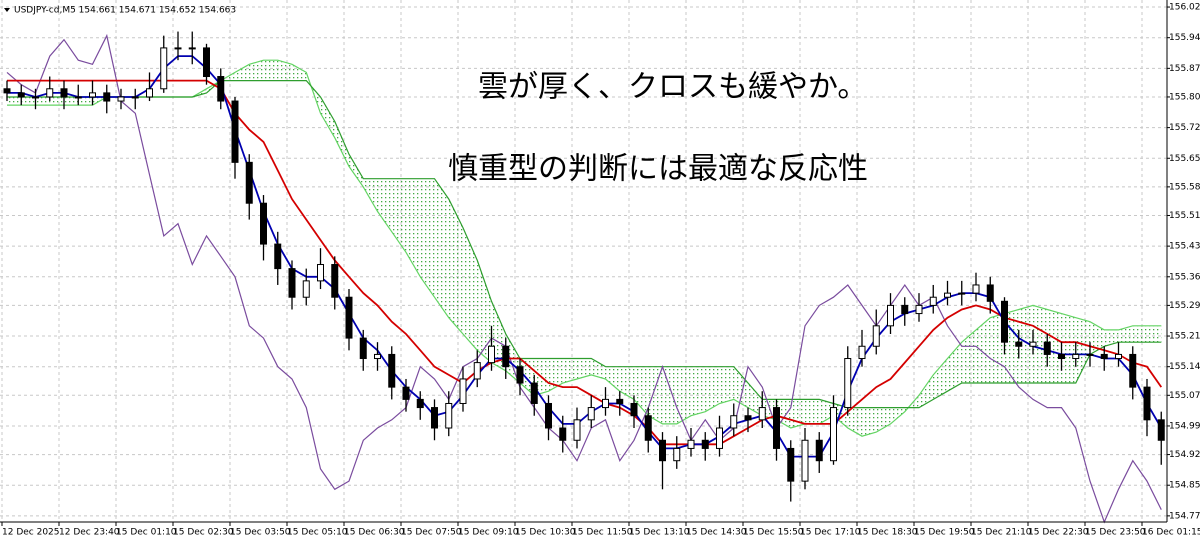 Image resolution: width=1200 pixels, height=541 pixels. I want to click on x-tick-label: 16 Dec 01:15, so click(1171, 533).